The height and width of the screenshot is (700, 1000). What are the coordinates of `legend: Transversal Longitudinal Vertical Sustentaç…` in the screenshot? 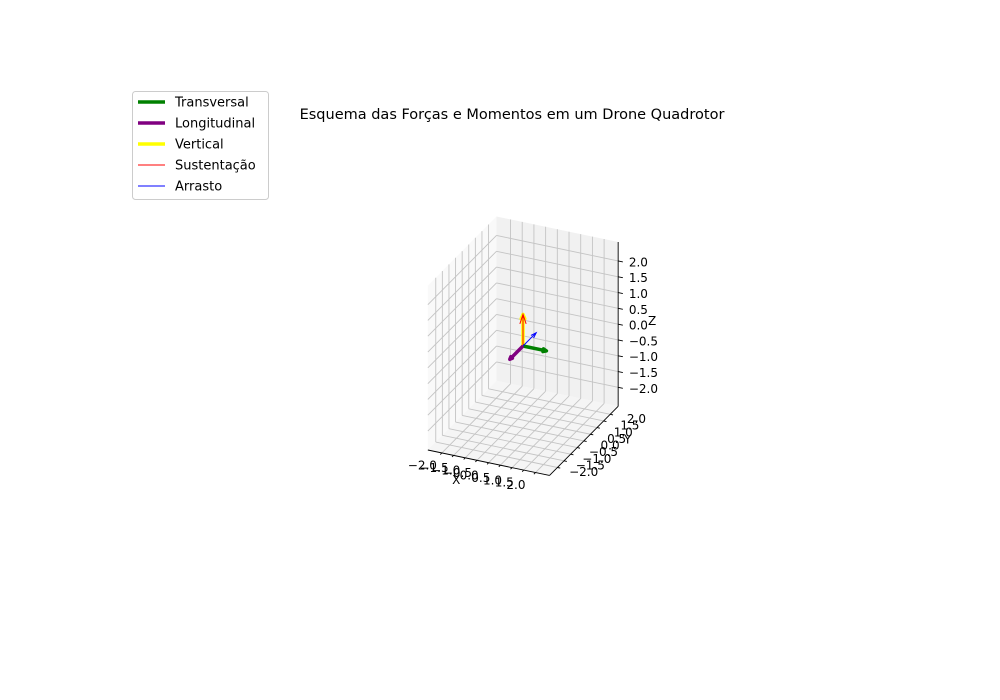 It's located at (200, 145).